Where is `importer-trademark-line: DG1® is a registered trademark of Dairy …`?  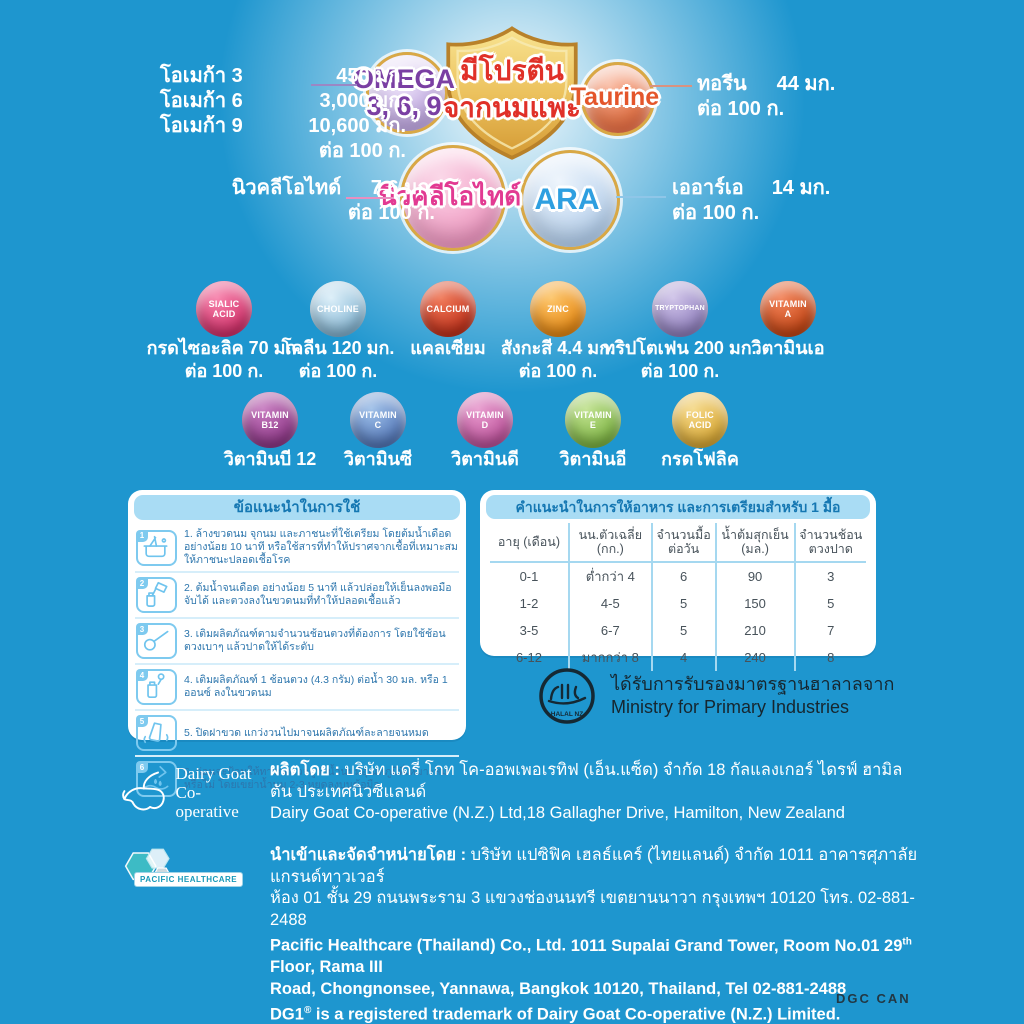 importer-trademark-line: DG1® is a registered trademark of Dairy … is located at coordinates (600, 1012).